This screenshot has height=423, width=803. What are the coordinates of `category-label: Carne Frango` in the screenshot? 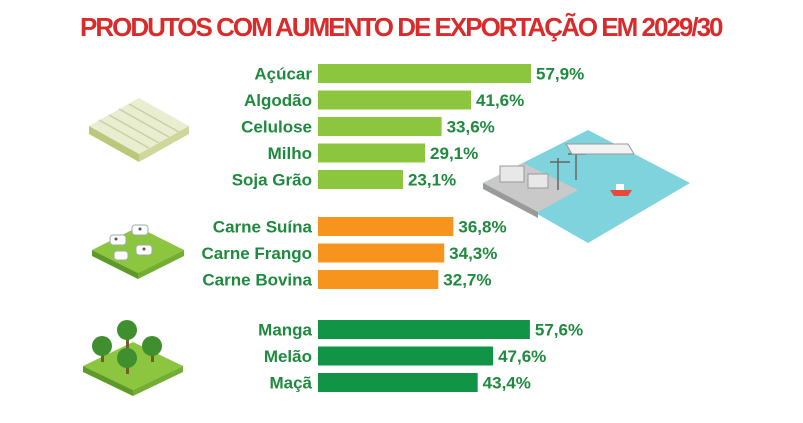 It's located at (256, 253).